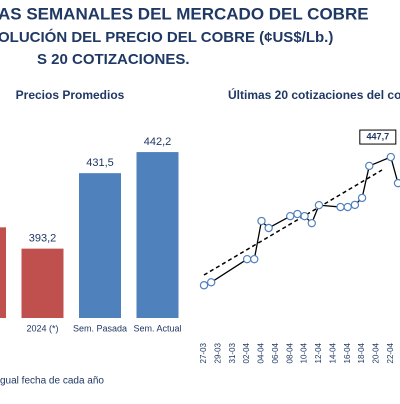 This screenshot has width=400, height=404. I want to click on x-tick-label: 20-04, so click(376, 352).